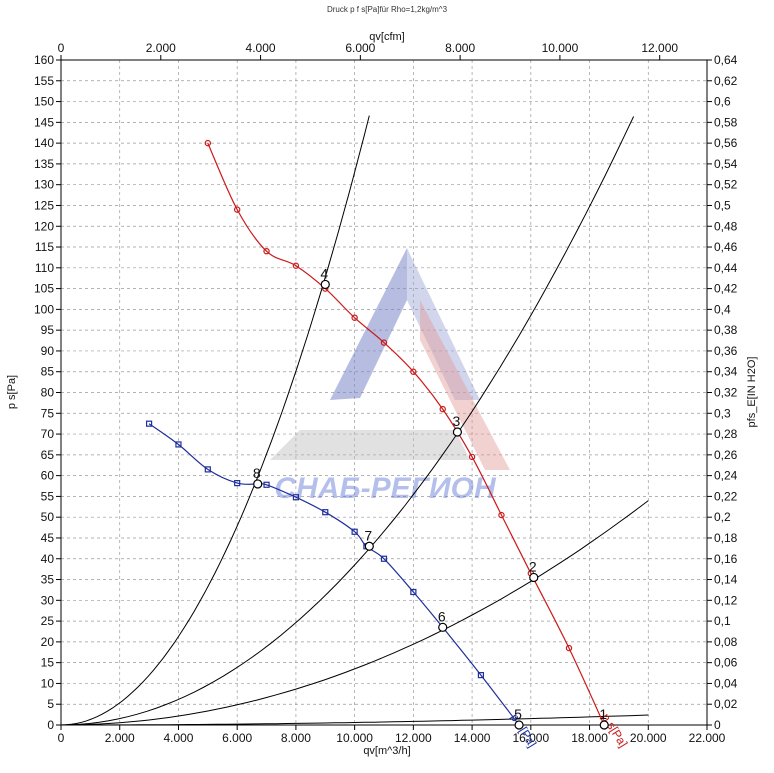 Image resolution: width=774 pixels, height=773 pixels. Describe the element at coordinates (44, 143) in the screenshot. I see `y-tick-label: 140` at that location.